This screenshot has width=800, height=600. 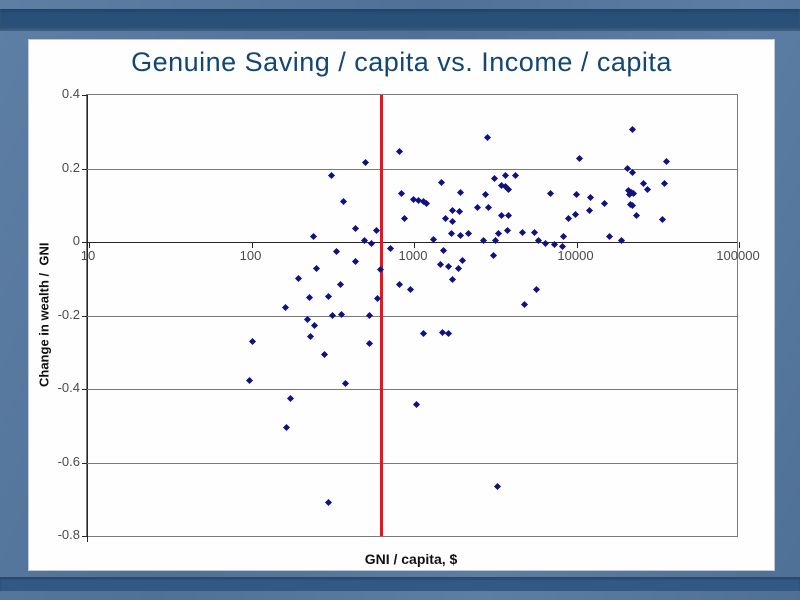 I want to click on x-tick-label: 1000, so click(x=413, y=255).